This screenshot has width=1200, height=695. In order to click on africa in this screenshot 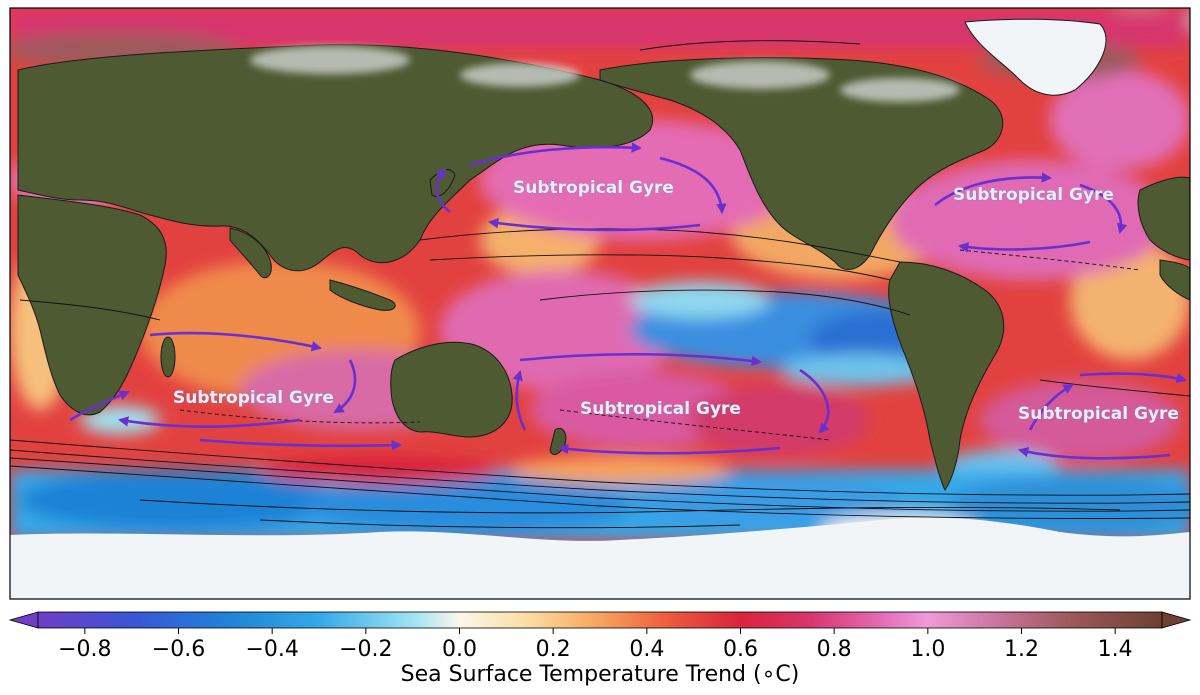, I will do `click(92, 305)`.